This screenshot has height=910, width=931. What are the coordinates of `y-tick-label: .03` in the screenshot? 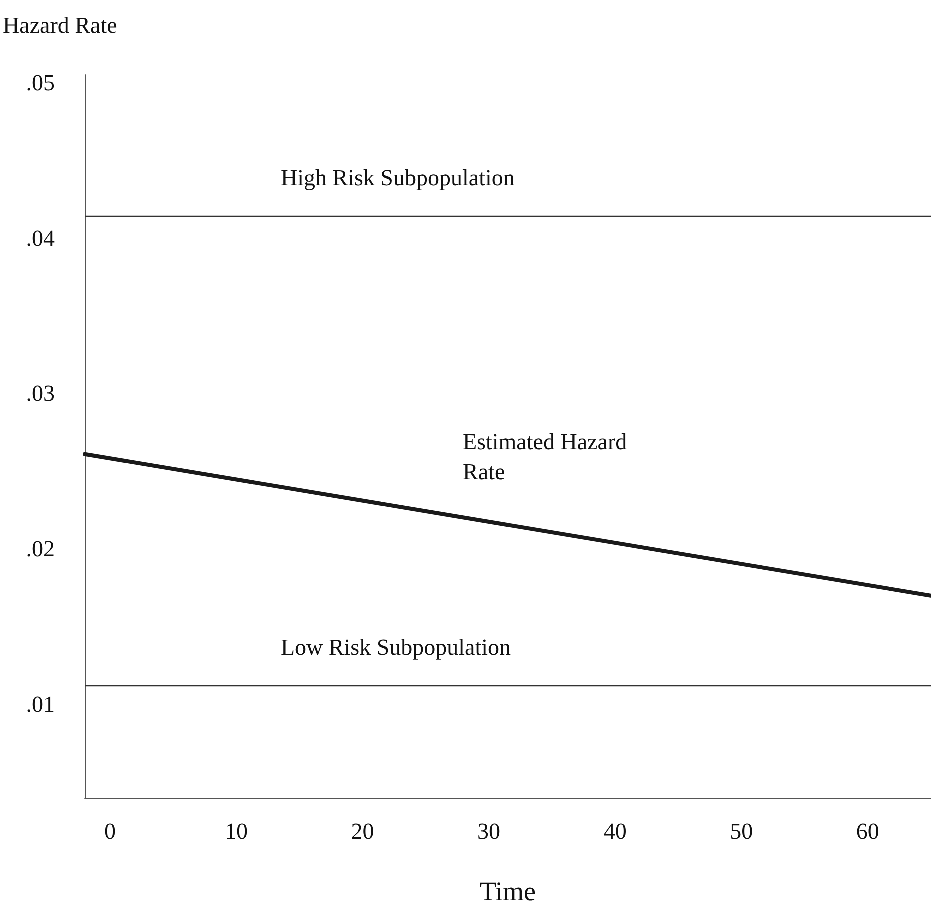 It's located at (40, 393).